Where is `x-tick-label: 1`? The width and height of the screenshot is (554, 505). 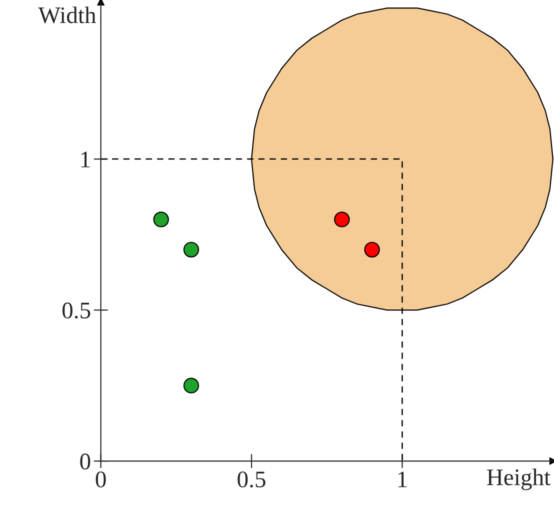
x-tick-label: 1 is located at coordinates (402, 480).